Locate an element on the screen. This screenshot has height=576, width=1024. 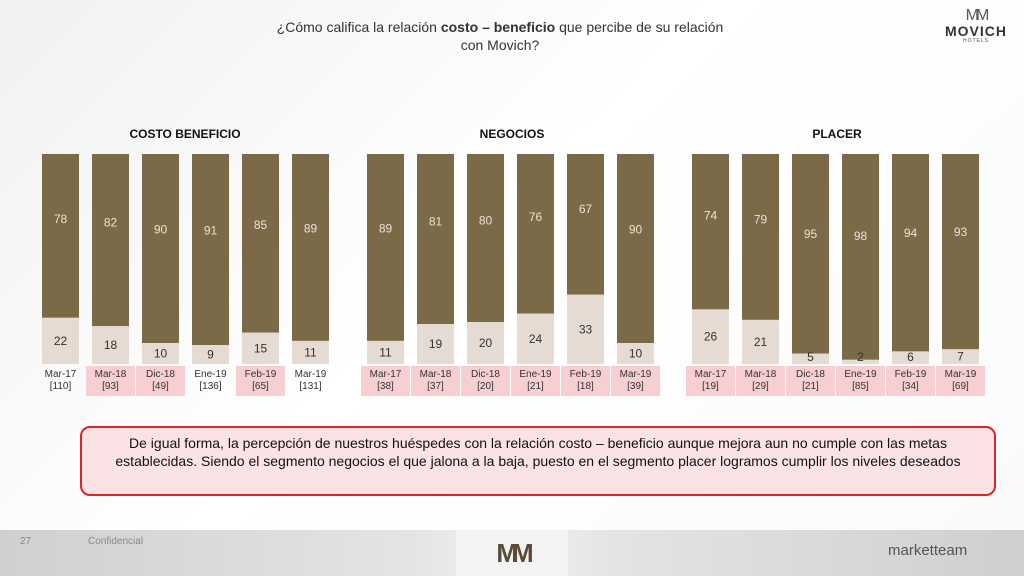
data-label-high: 90 is located at coordinates (636, 229).